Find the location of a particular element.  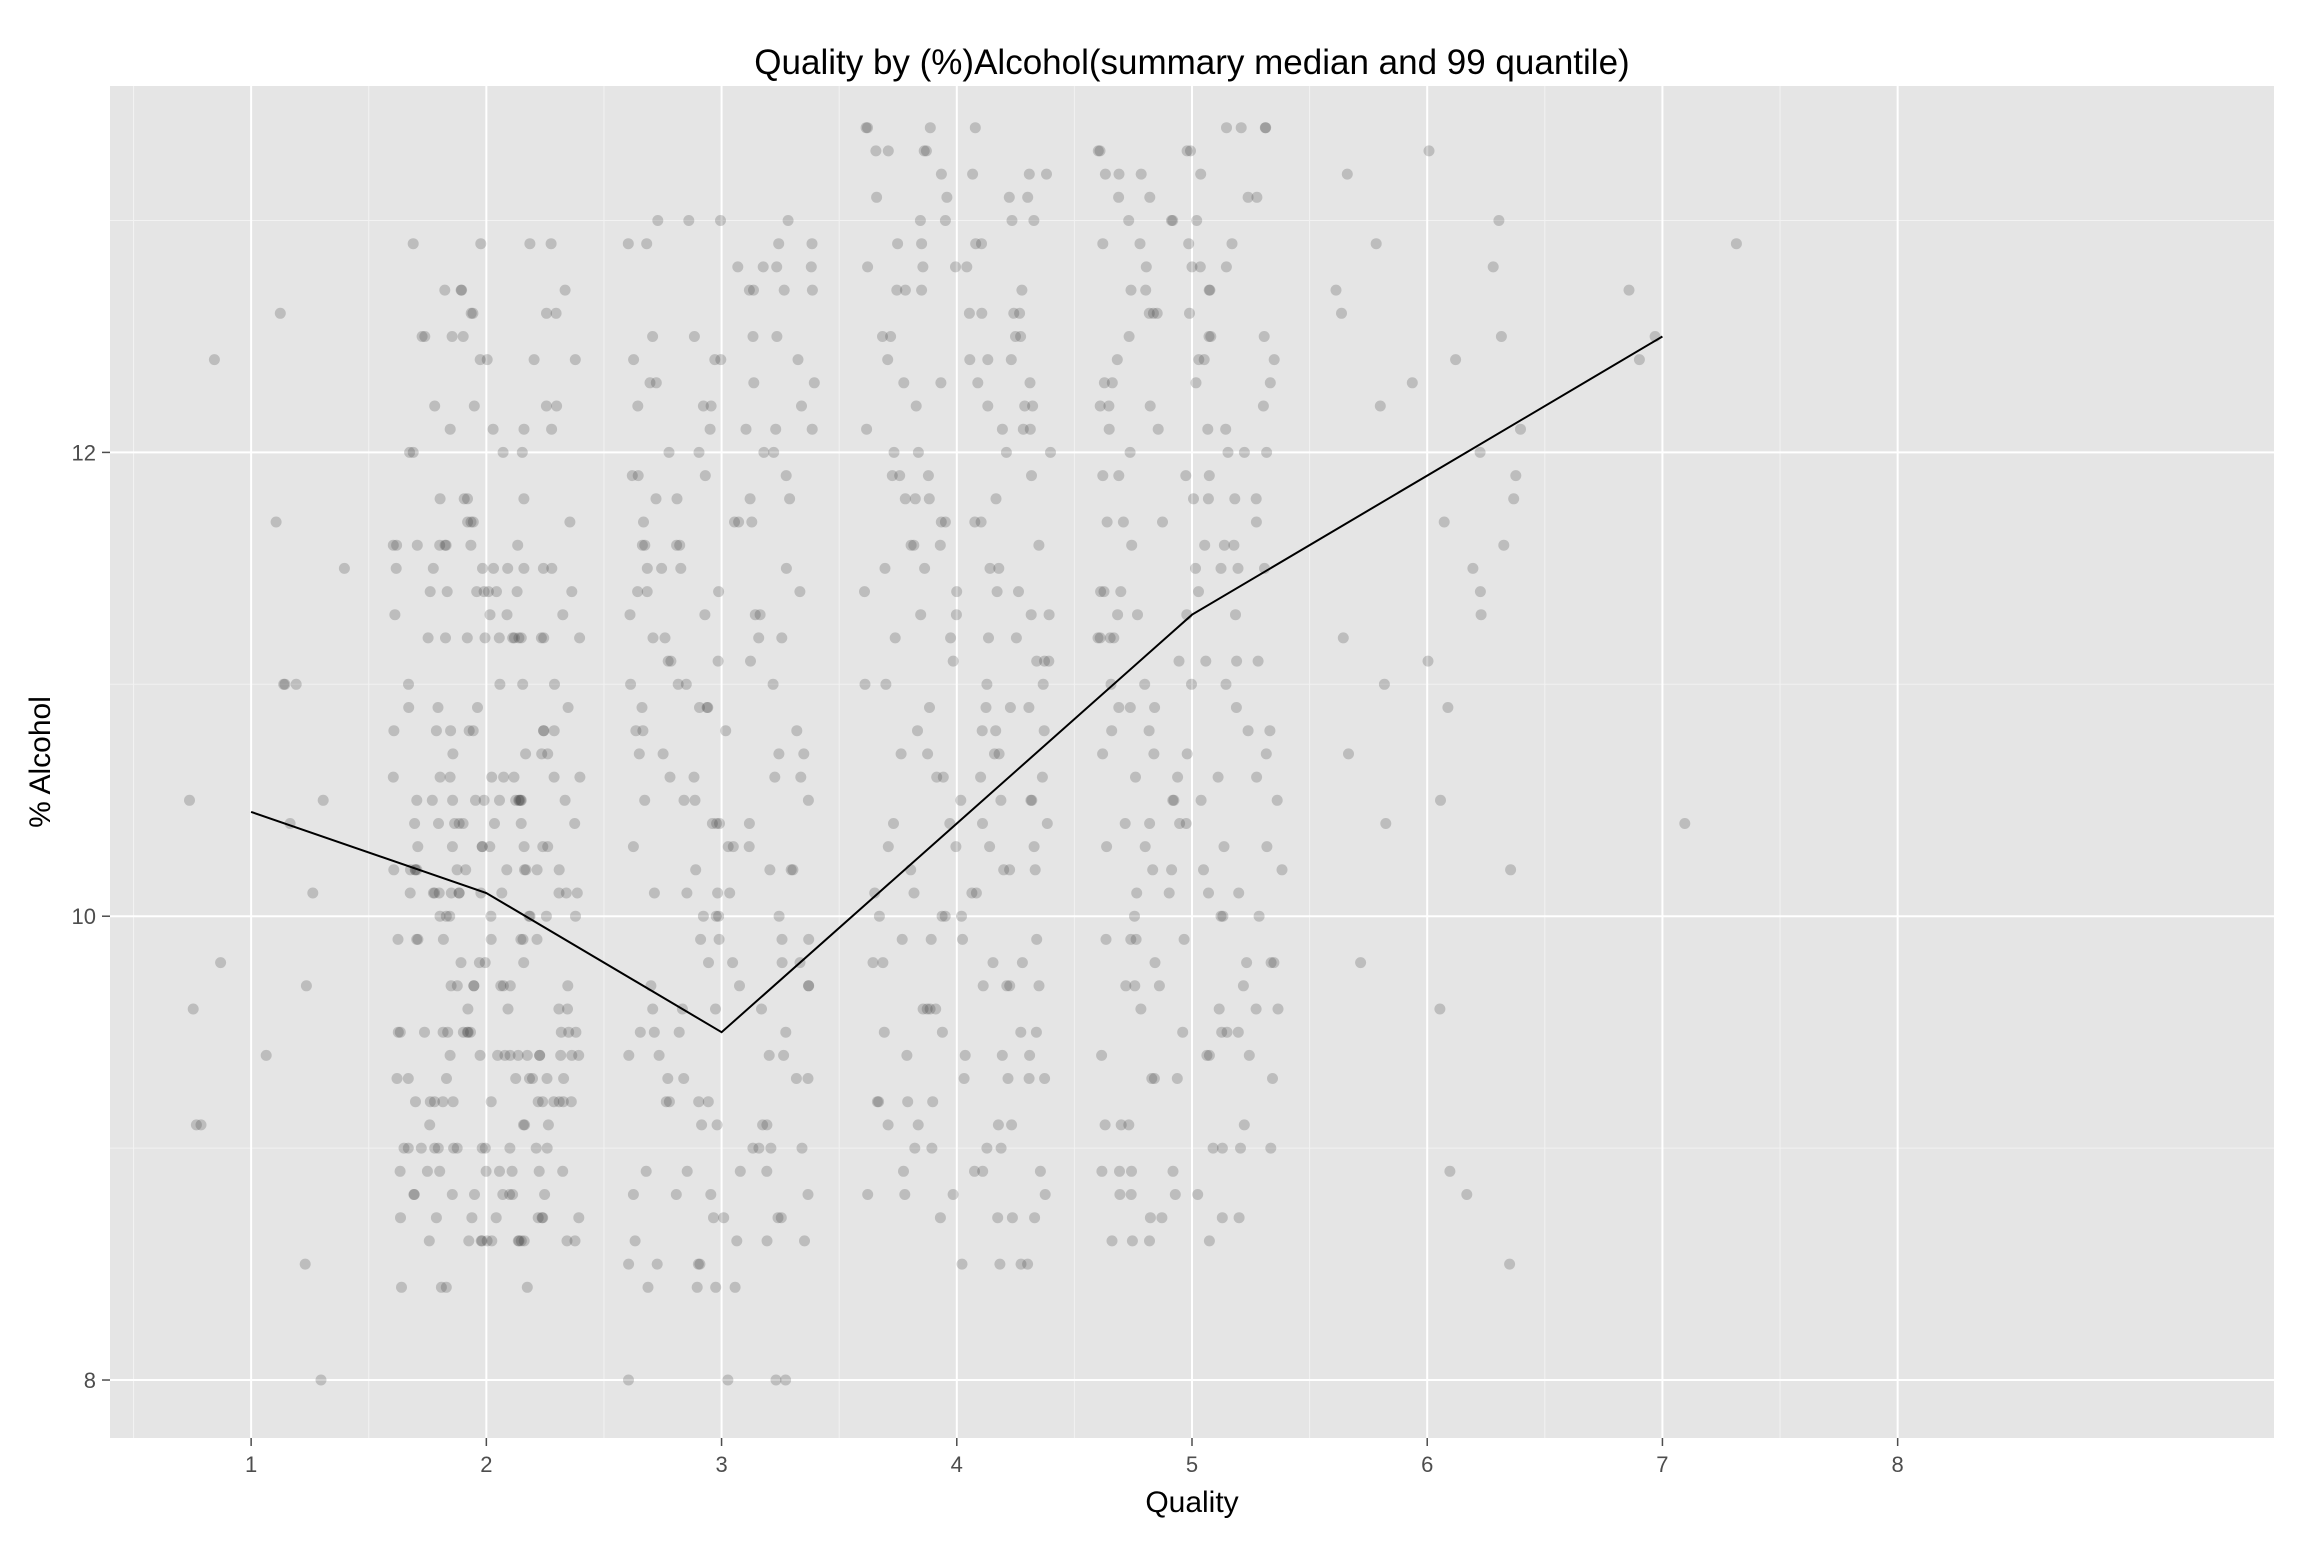

x-tick-label: 4 is located at coordinates (957, 1464).